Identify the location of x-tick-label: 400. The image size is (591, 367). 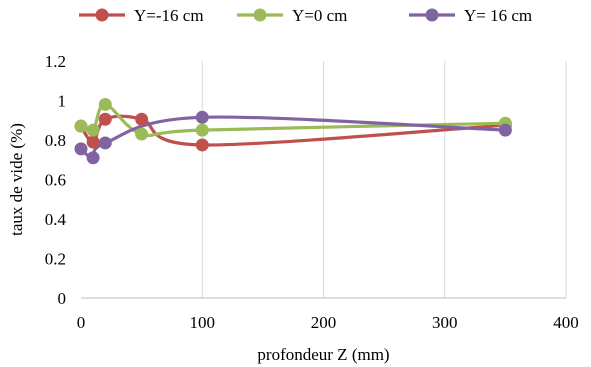
(566, 322).